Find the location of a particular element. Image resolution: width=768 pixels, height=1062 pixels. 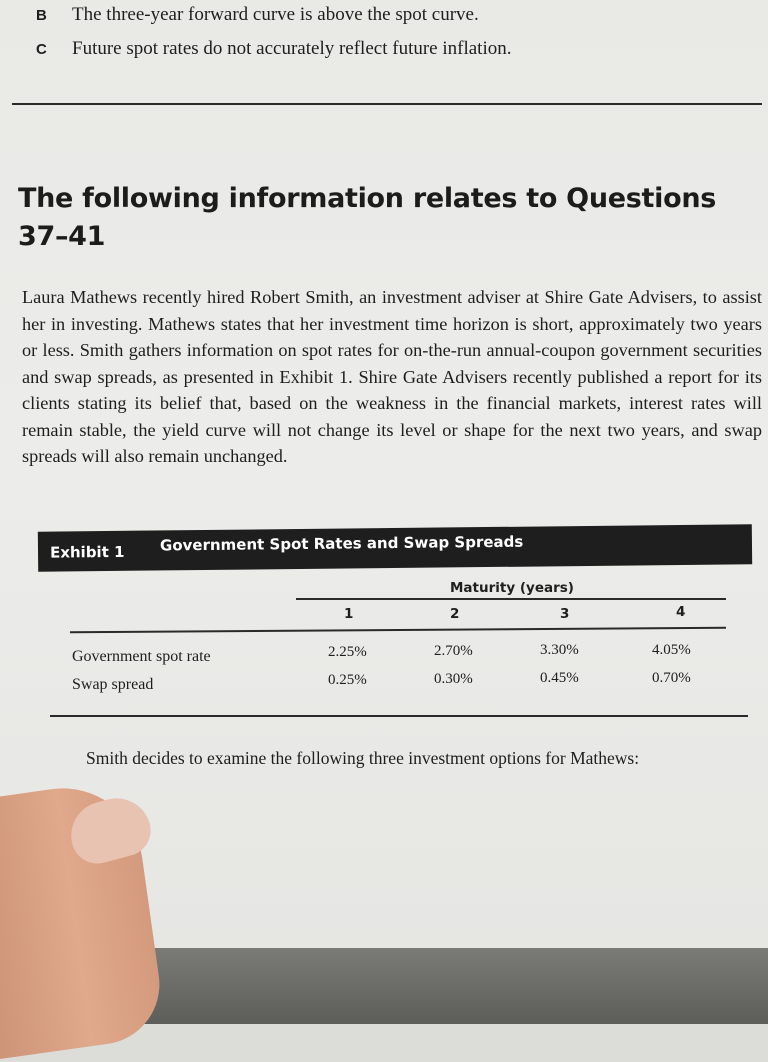

row-label: Government spot rate is located at coordinates (141, 656).